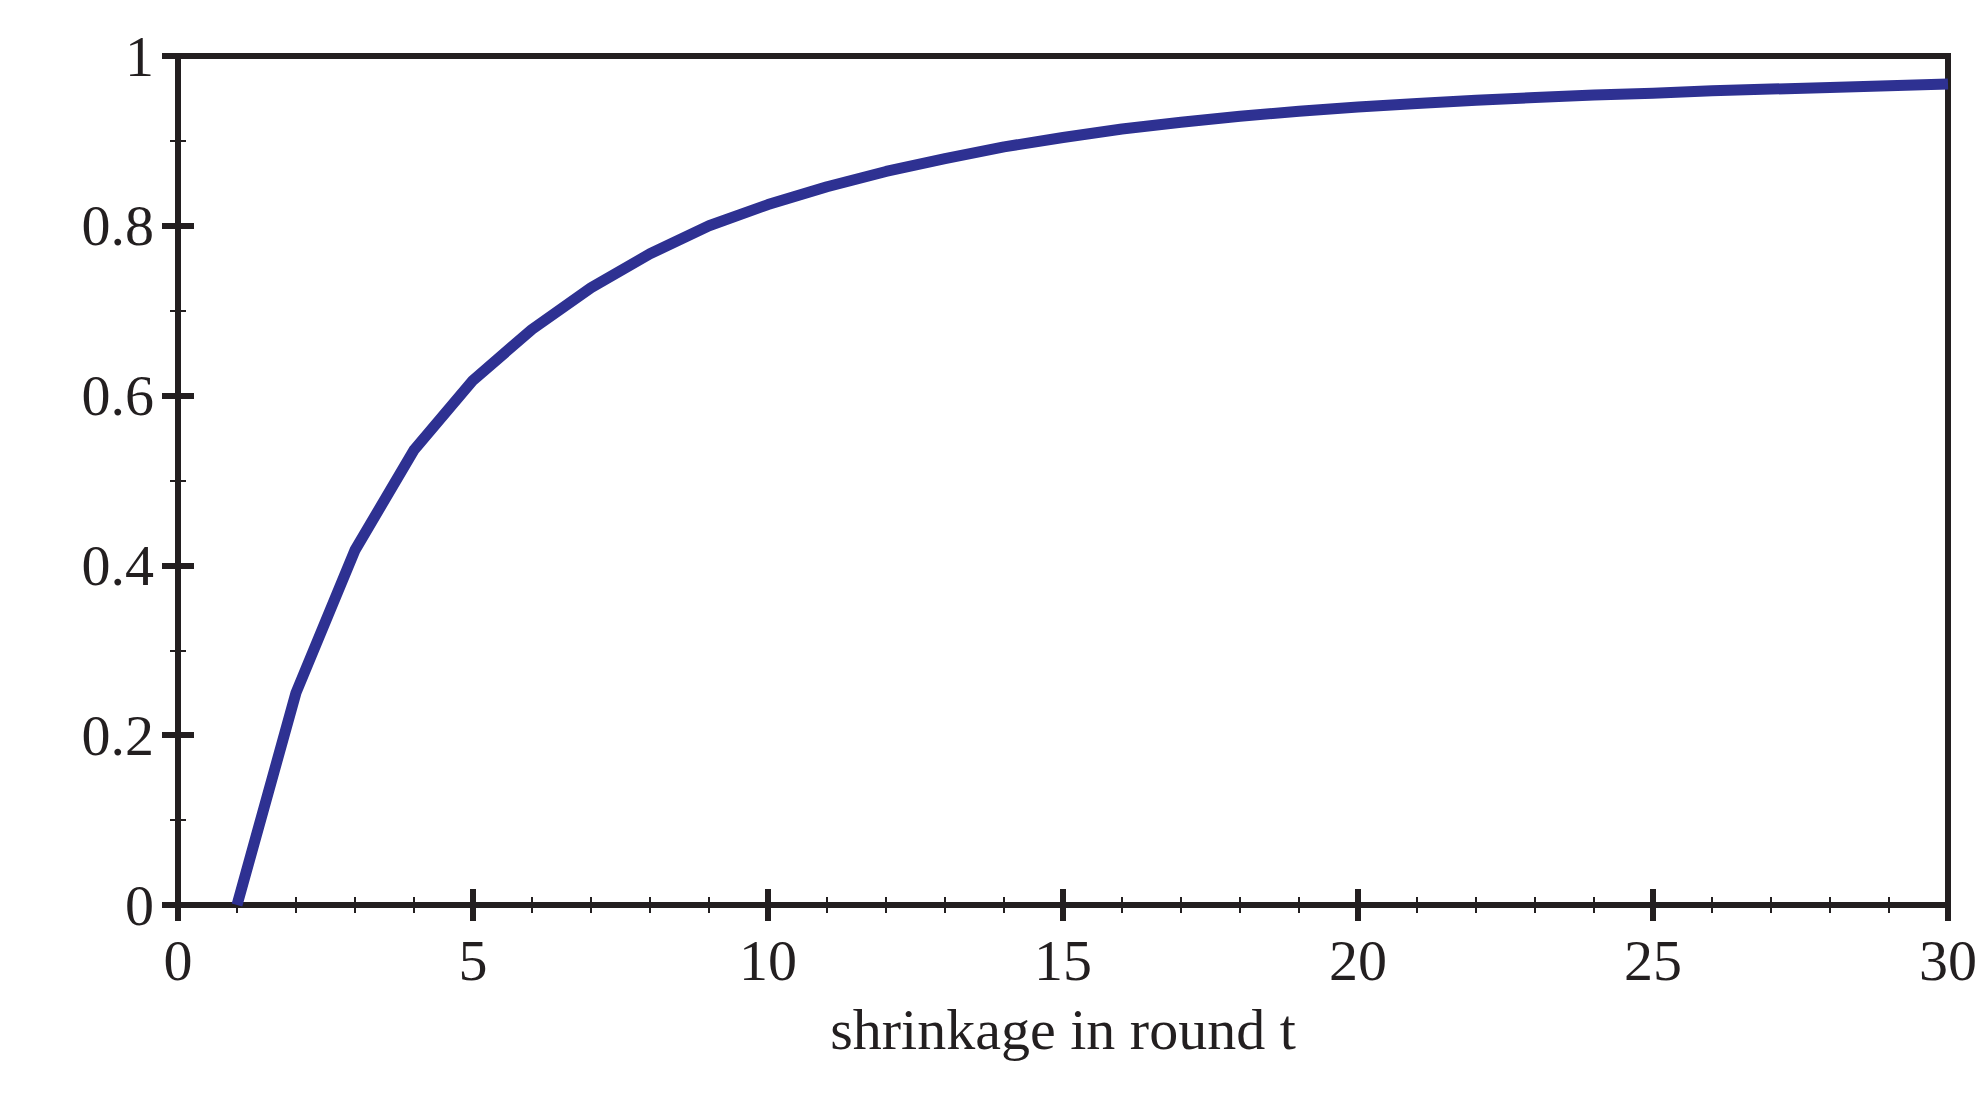  Describe the element at coordinates (117, 396) in the screenshot. I see `y-tick-label: 0.6` at that location.